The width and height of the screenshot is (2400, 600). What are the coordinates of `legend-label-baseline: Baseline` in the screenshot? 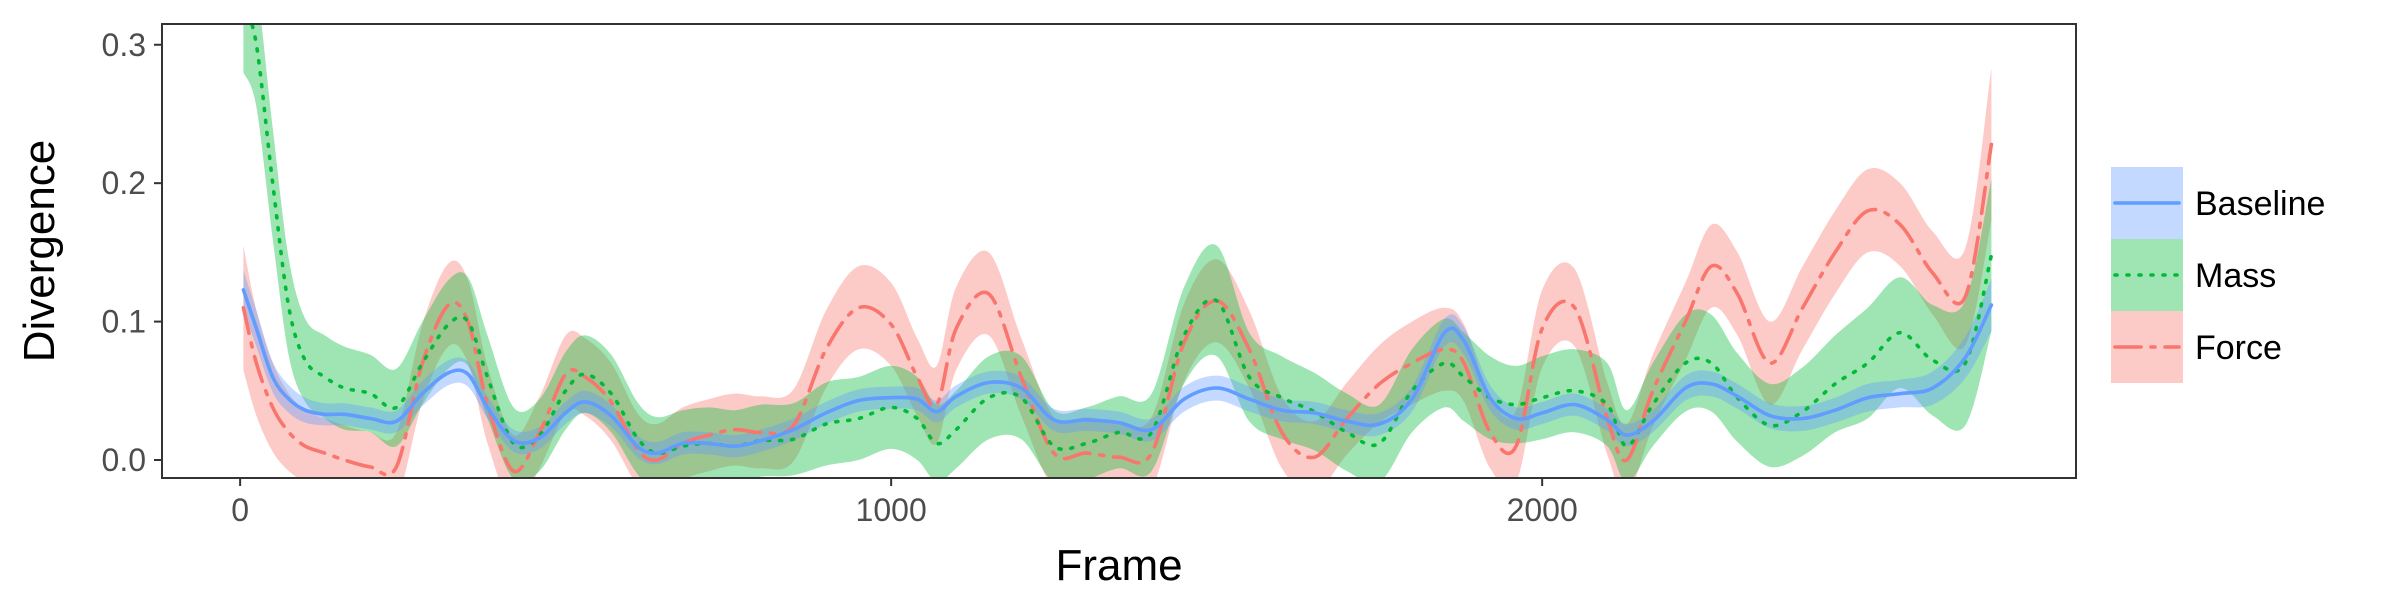 It's located at (2260, 204).